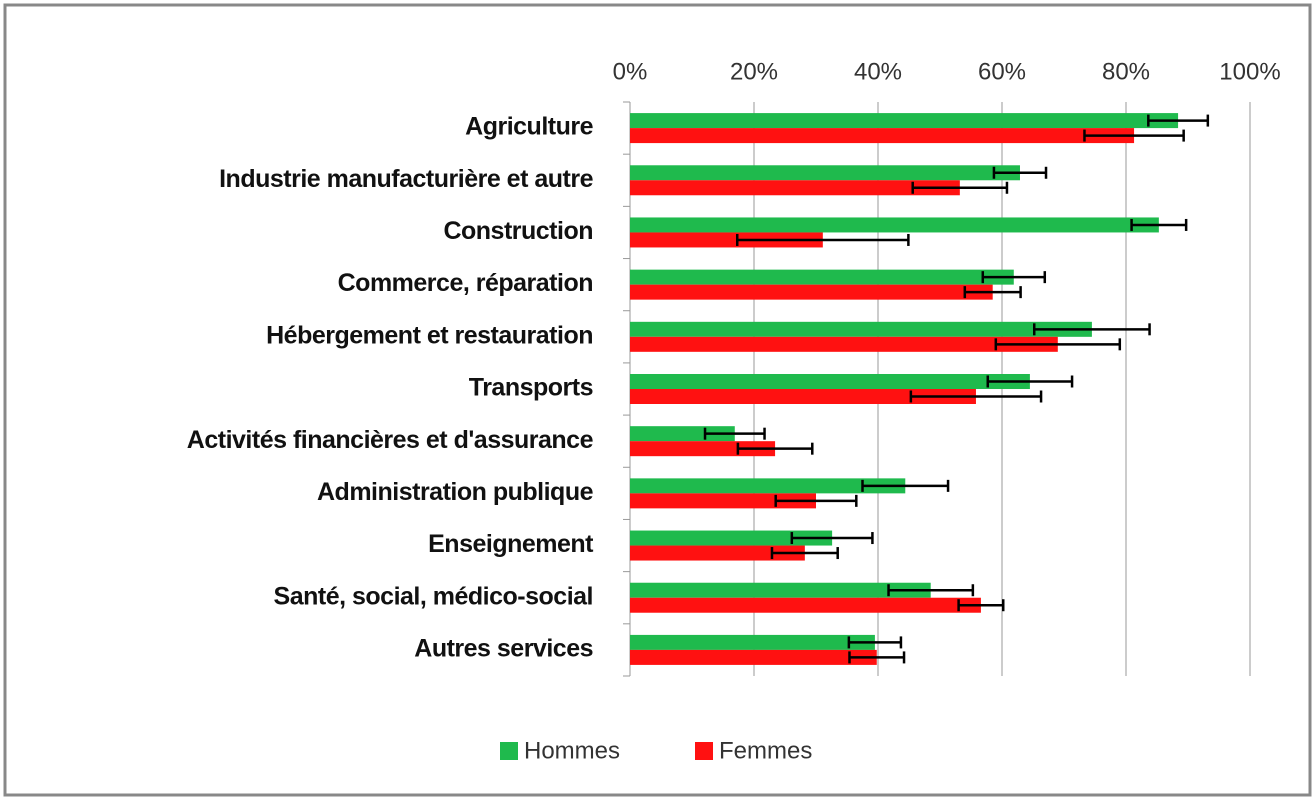 This screenshot has height=800, width=1315. I want to click on category-label: Commerce, réparation, so click(465, 283).